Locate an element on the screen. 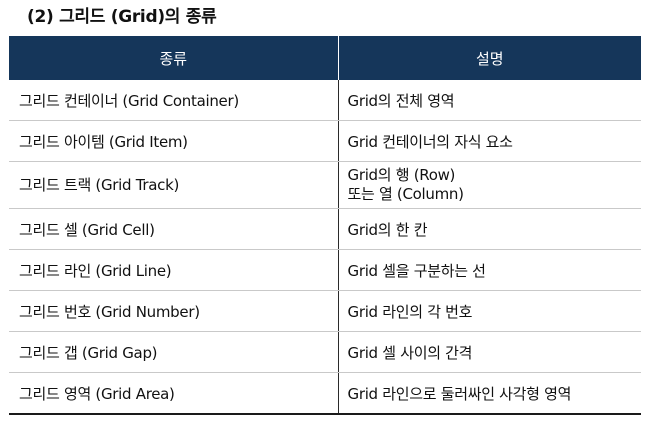 This screenshot has width=654, height=432. table-row: 그리드 번호 (Grid Number) Grid 라인의 각 번호 is located at coordinates (325, 311).